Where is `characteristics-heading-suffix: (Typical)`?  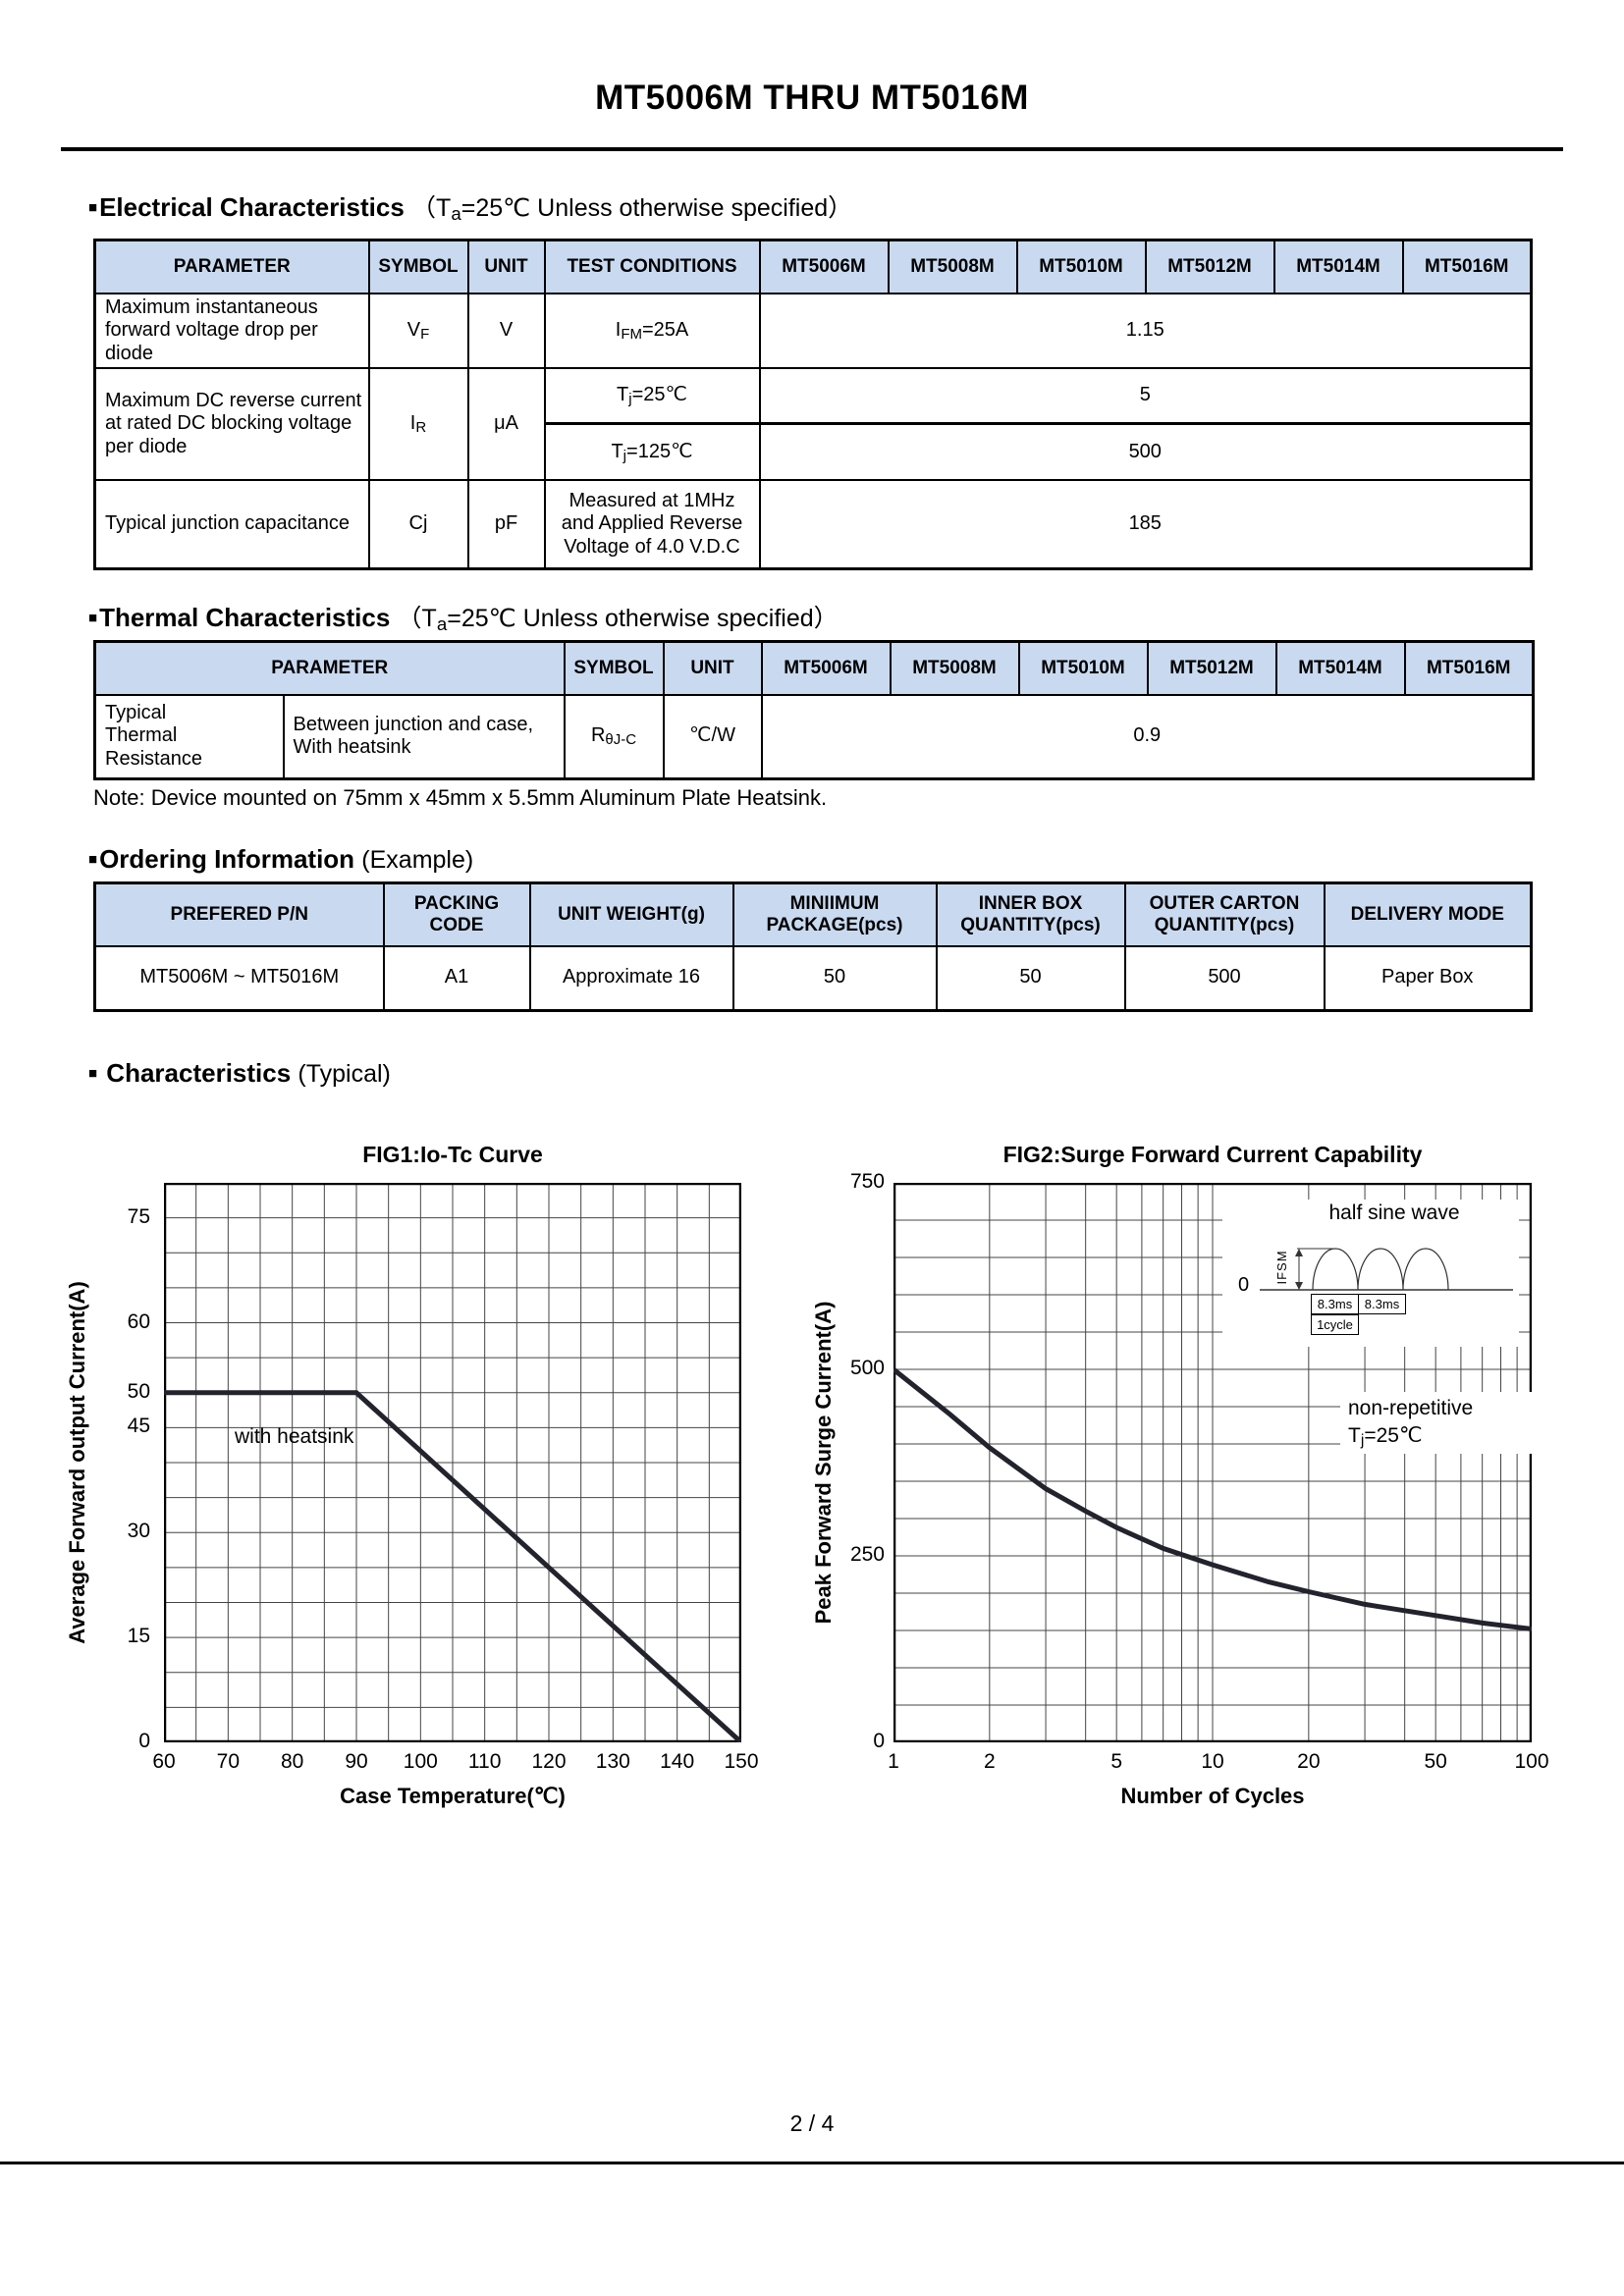
characteristics-heading-suffix: (Typical) is located at coordinates (344, 1074).